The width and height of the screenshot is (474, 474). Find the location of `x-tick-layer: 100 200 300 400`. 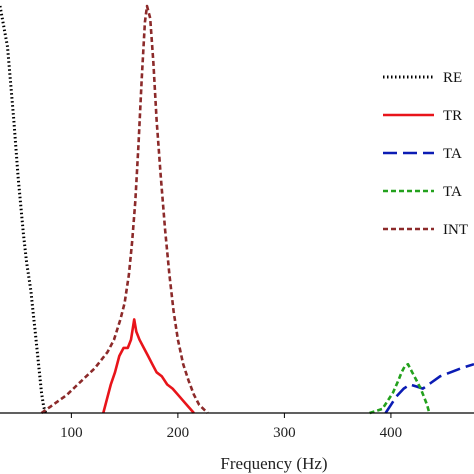

x-tick-layer: 100 200 300 400 is located at coordinates (231, 427).